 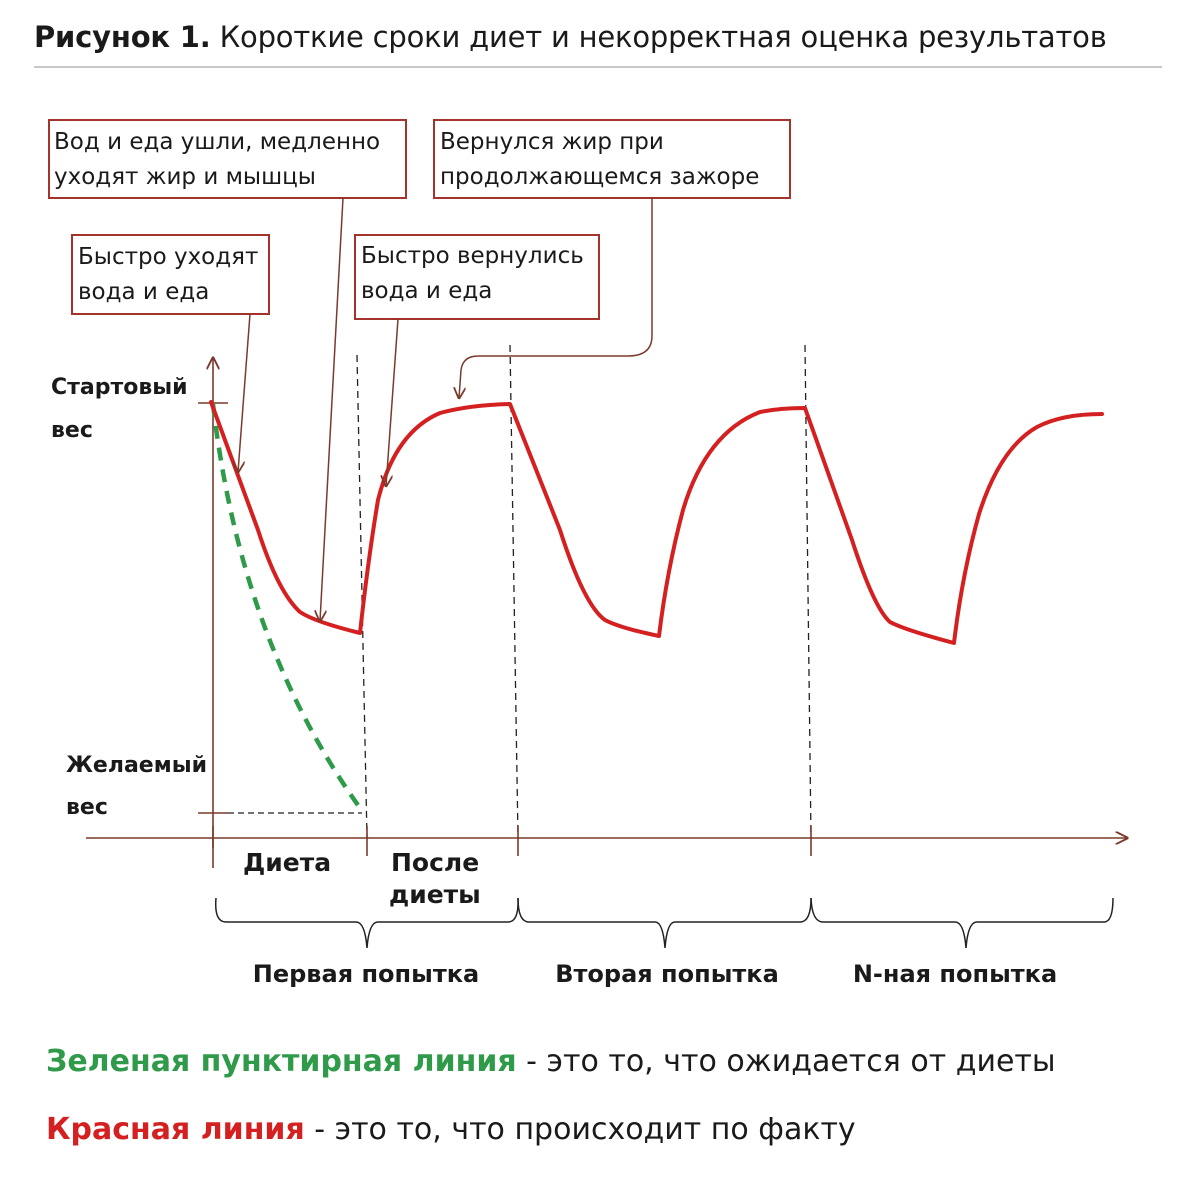 I want to click on legend-actual-text: - это то, что происходит по факту, so click(x=580, y=1129).